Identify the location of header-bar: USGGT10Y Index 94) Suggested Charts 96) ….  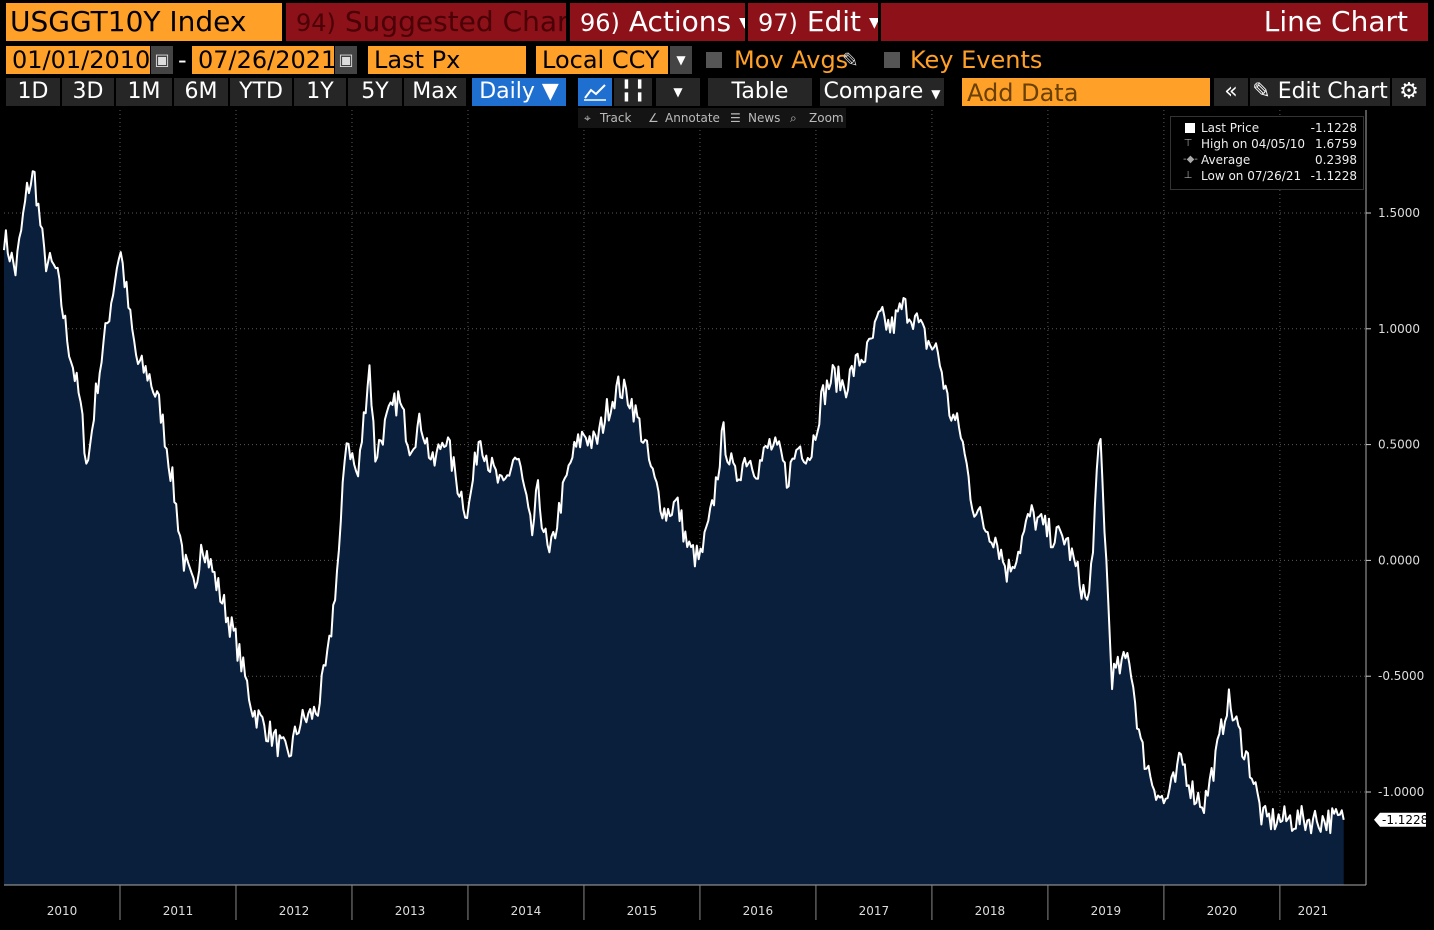
(717, 22).